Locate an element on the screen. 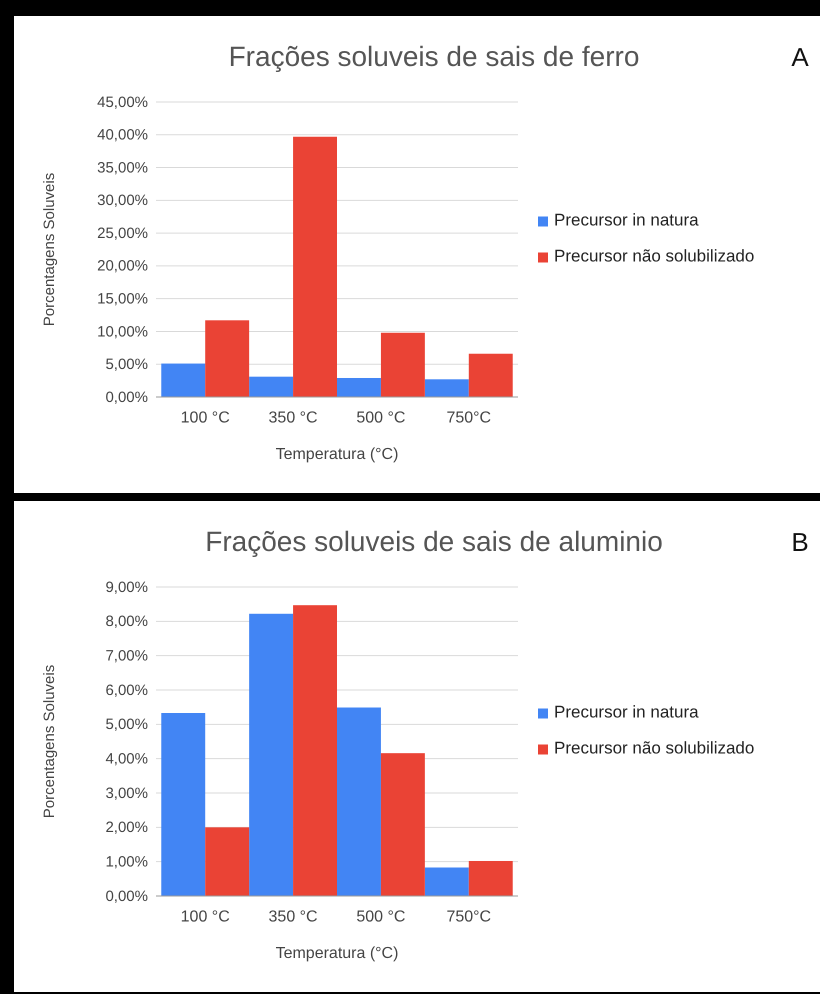  y-tick-label: 20,00% is located at coordinates (122, 266).